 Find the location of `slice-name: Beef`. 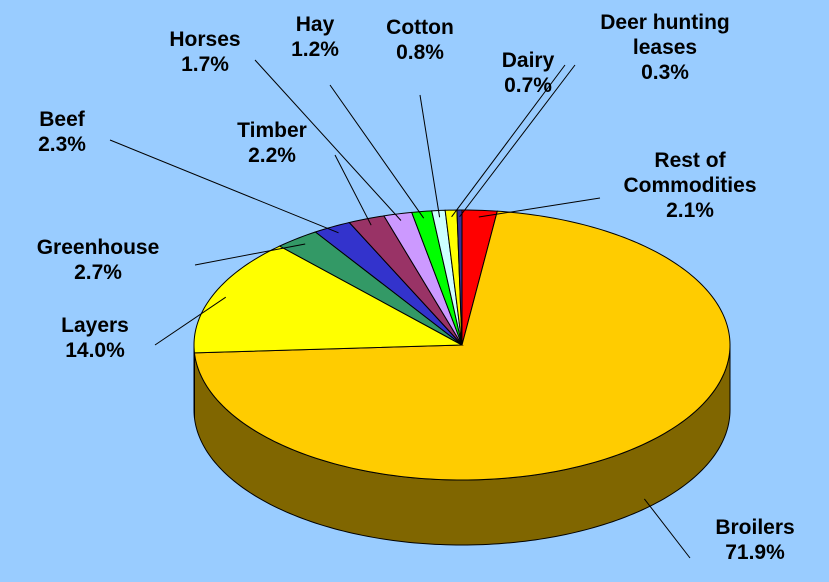

slice-name: Beef is located at coordinates (62, 119).